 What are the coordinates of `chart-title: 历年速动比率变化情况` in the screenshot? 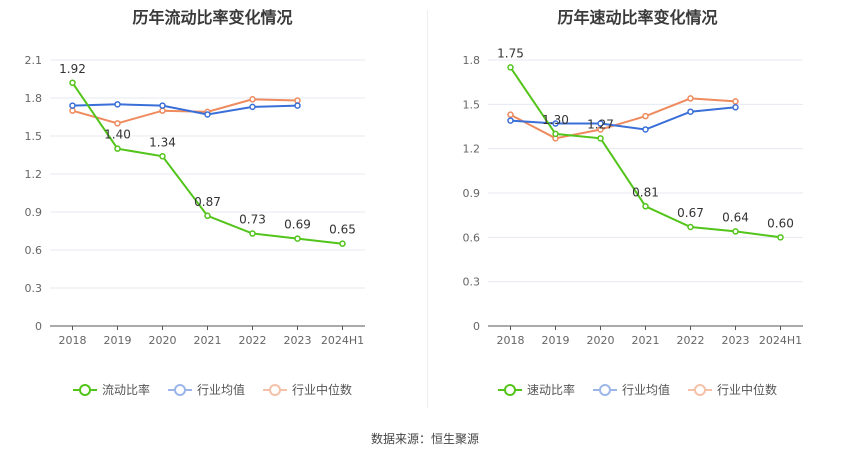 It's located at (637, 17).